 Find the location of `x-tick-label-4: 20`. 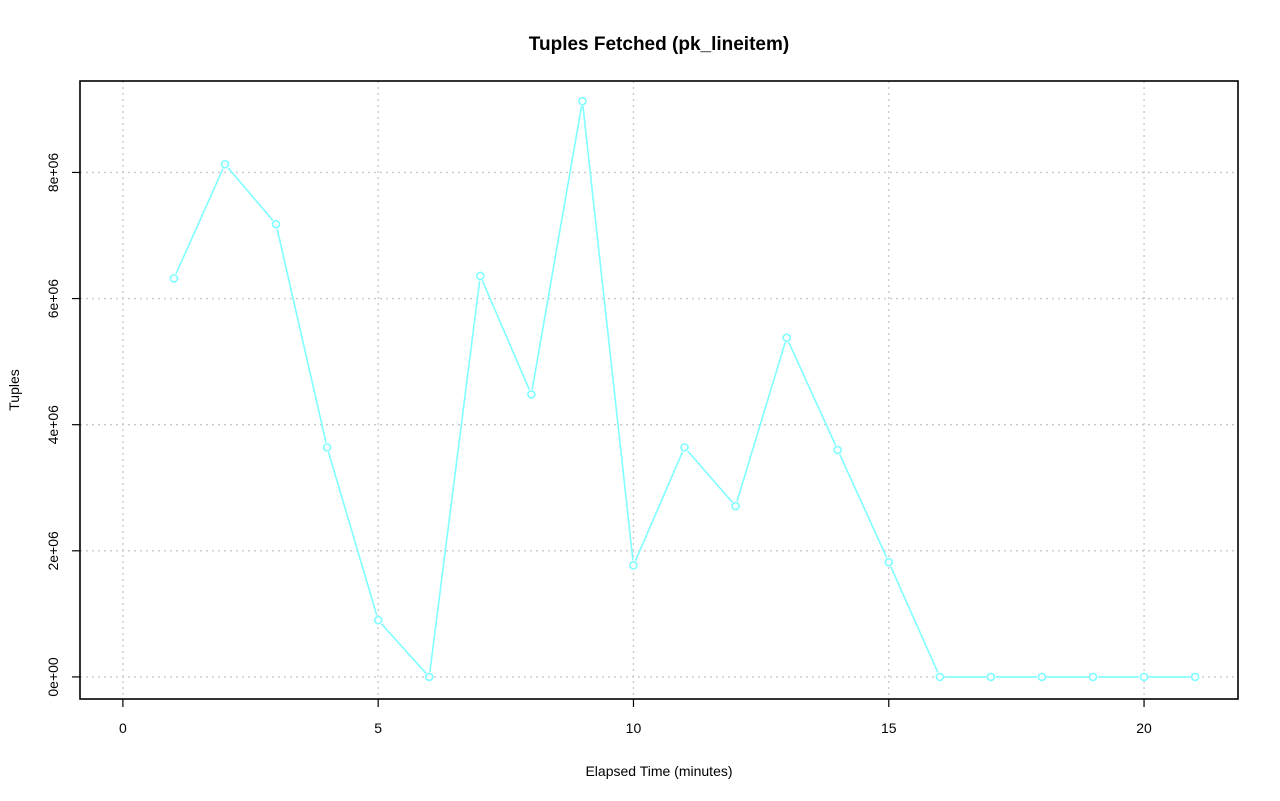

x-tick-label-4: 20 is located at coordinates (1144, 728).